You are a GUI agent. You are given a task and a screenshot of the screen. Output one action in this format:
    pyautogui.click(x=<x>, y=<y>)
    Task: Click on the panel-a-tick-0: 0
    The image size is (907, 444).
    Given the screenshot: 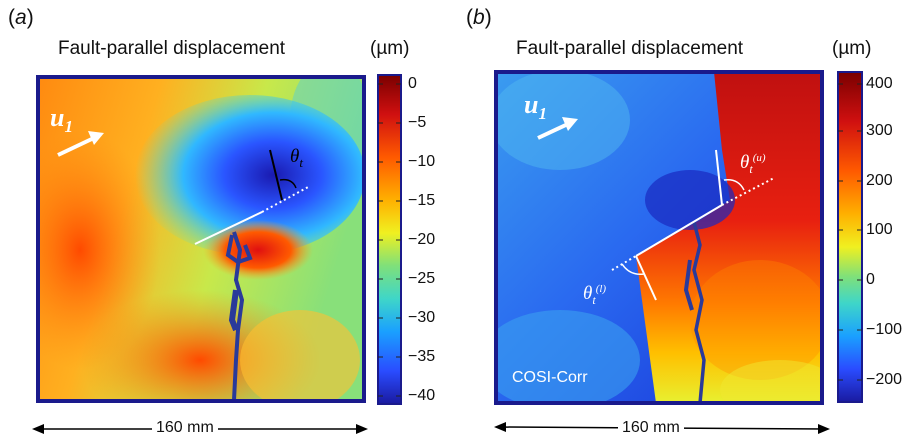 What is the action you would take?
    pyautogui.click(x=412, y=83)
    